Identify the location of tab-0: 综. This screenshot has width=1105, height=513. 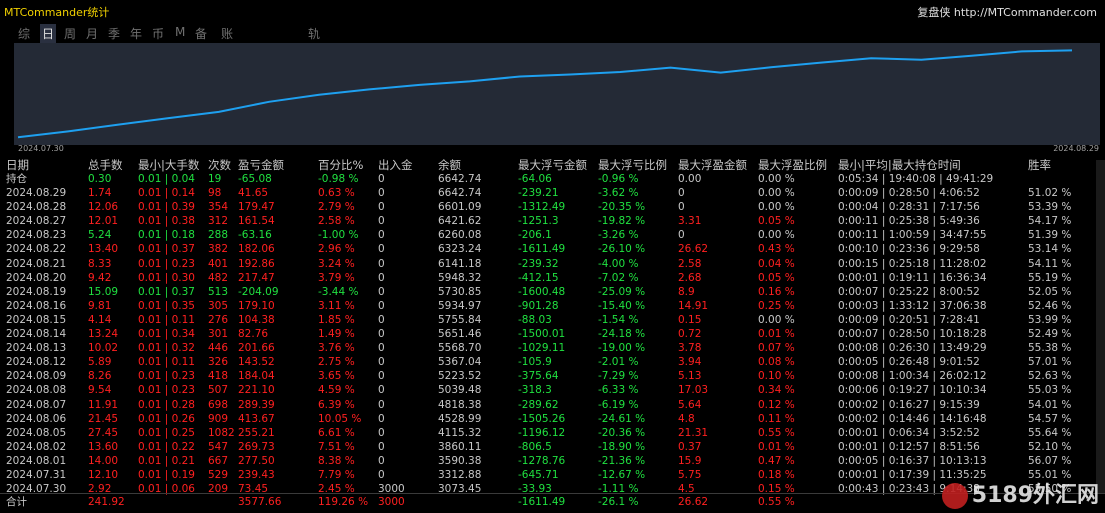
(24, 34).